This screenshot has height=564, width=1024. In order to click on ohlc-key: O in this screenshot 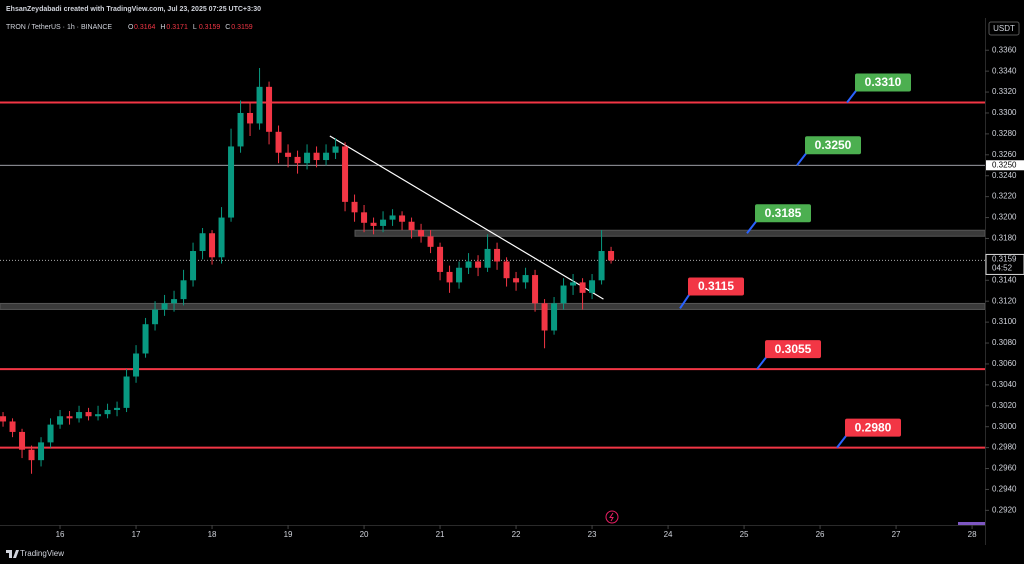, I will do `click(131, 27)`.